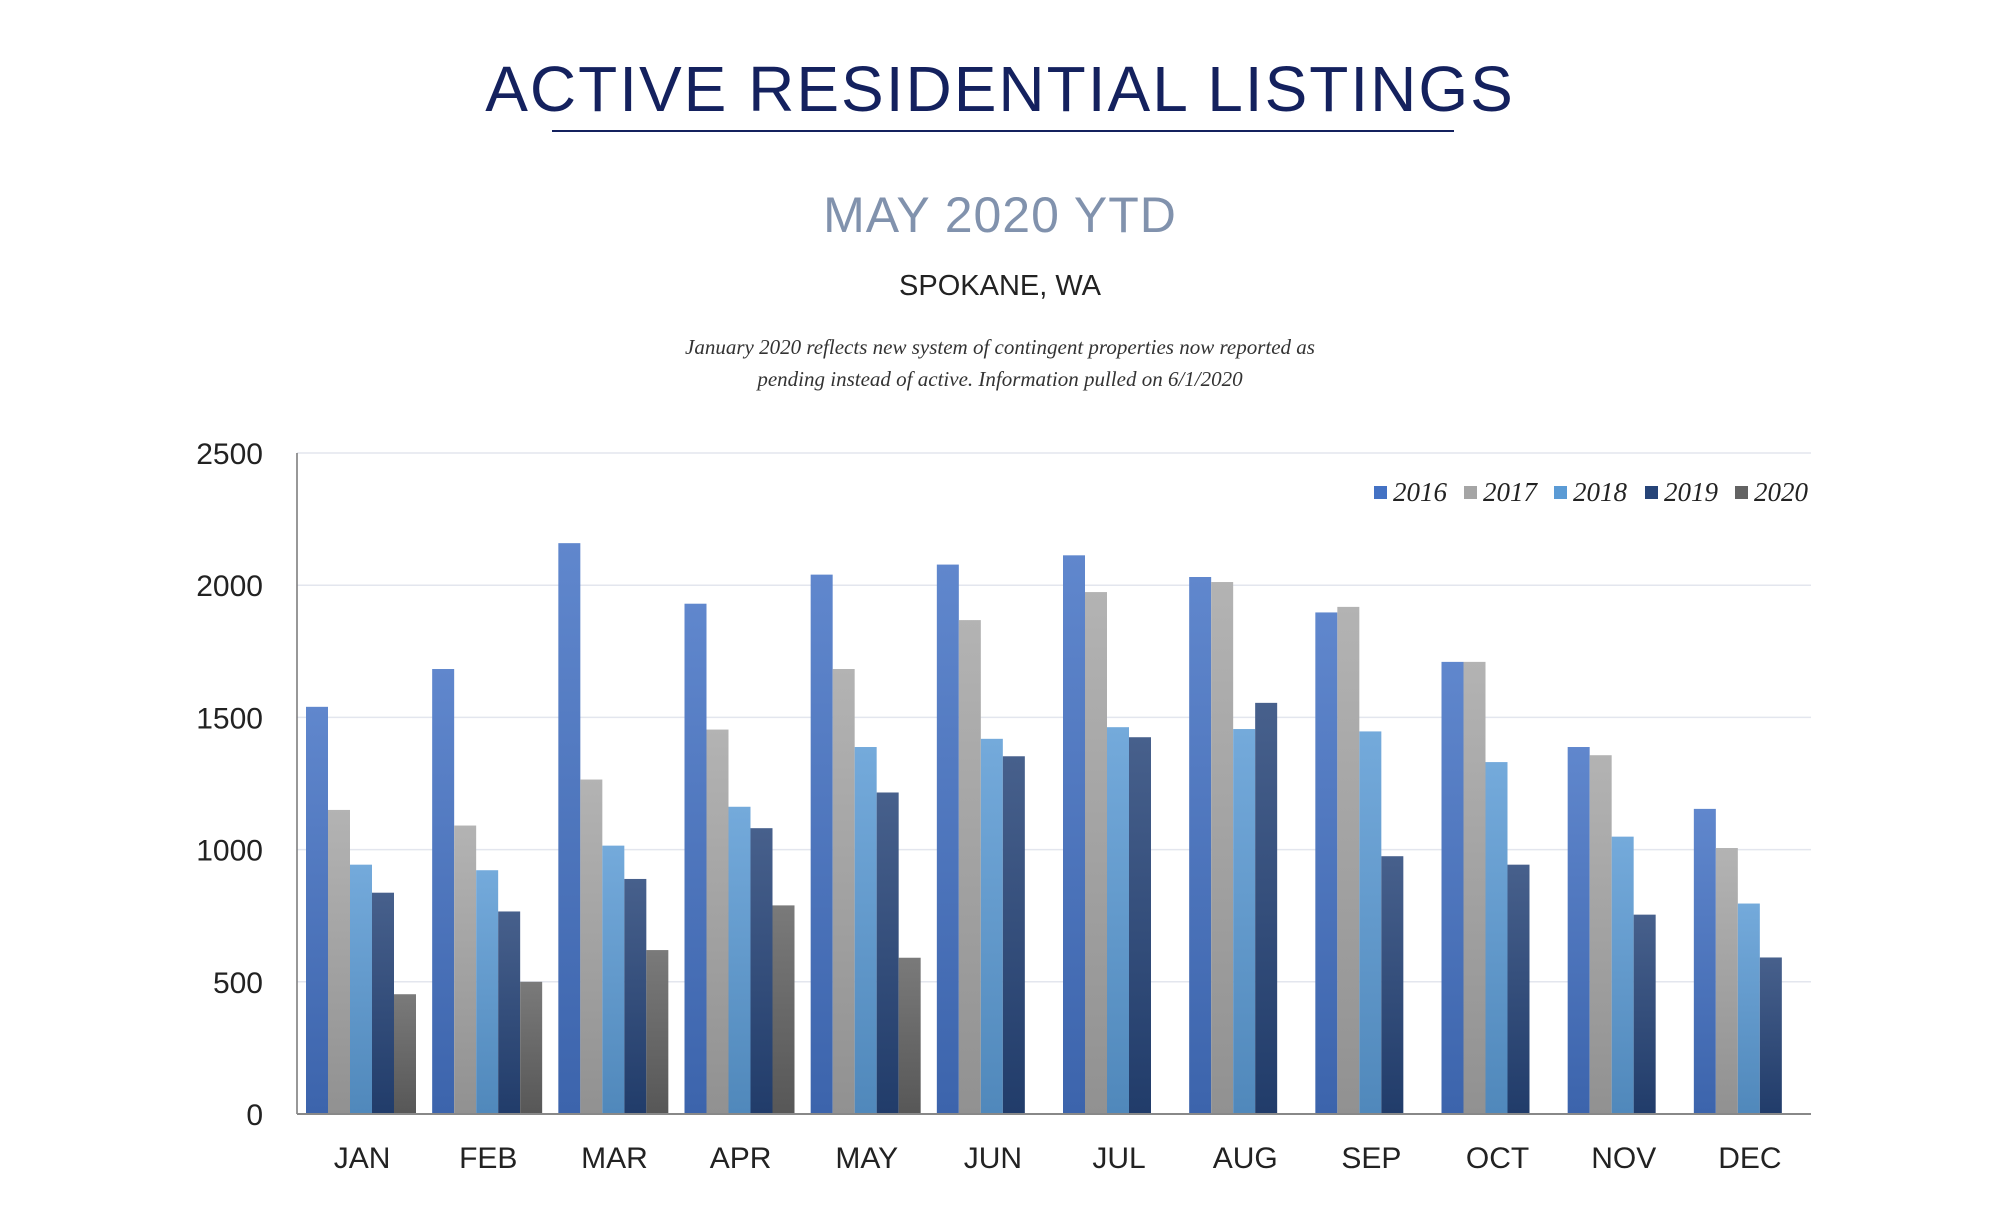 This screenshot has width=2000, height=1209. I want to click on bar-jan-2019, so click(383, 1003).